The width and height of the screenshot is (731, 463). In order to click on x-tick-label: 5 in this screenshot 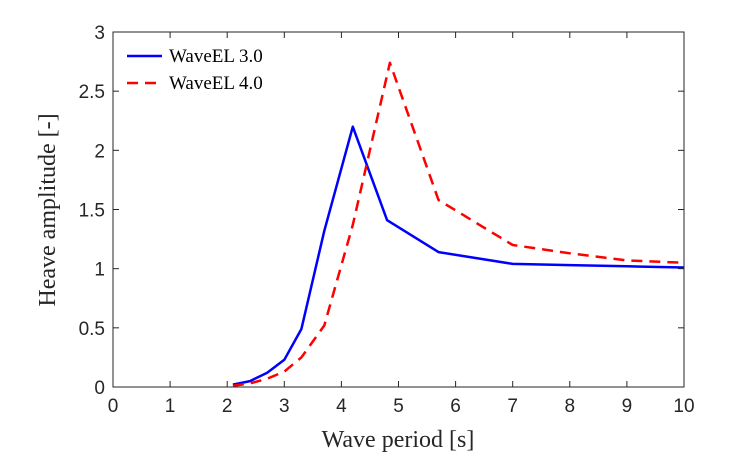, I will do `click(398, 406)`.